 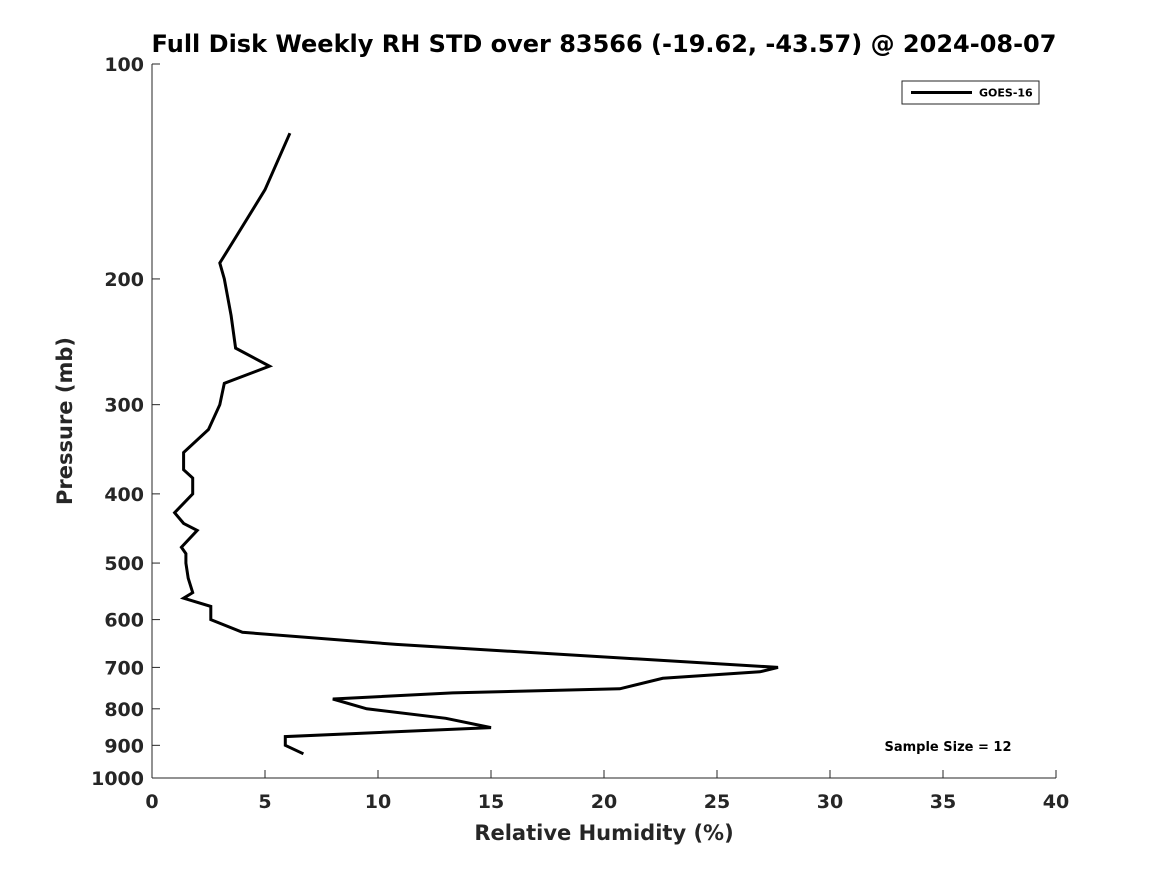 I want to click on x-tick-label: 10, so click(x=378, y=802).